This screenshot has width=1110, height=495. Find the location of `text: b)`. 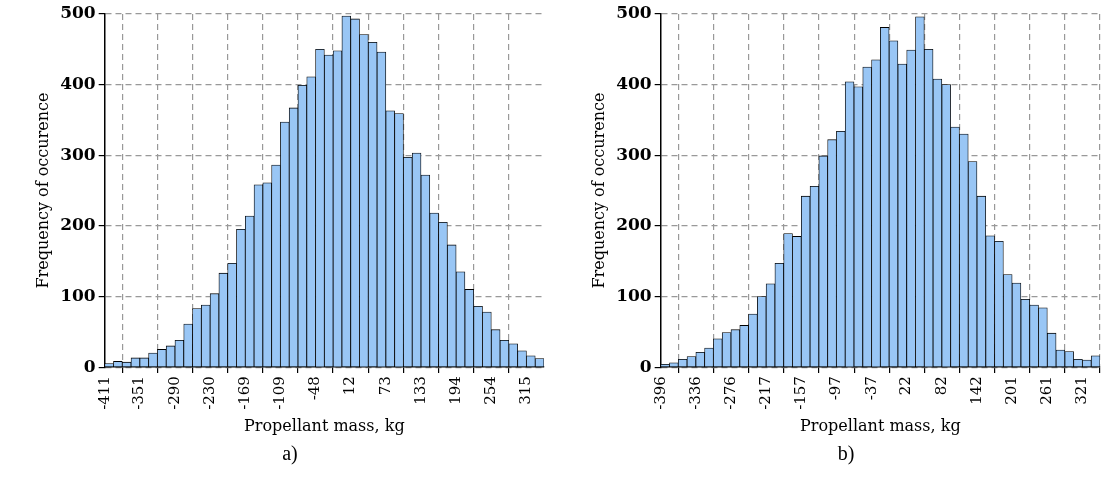

text: b) is located at coordinates (846, 453).